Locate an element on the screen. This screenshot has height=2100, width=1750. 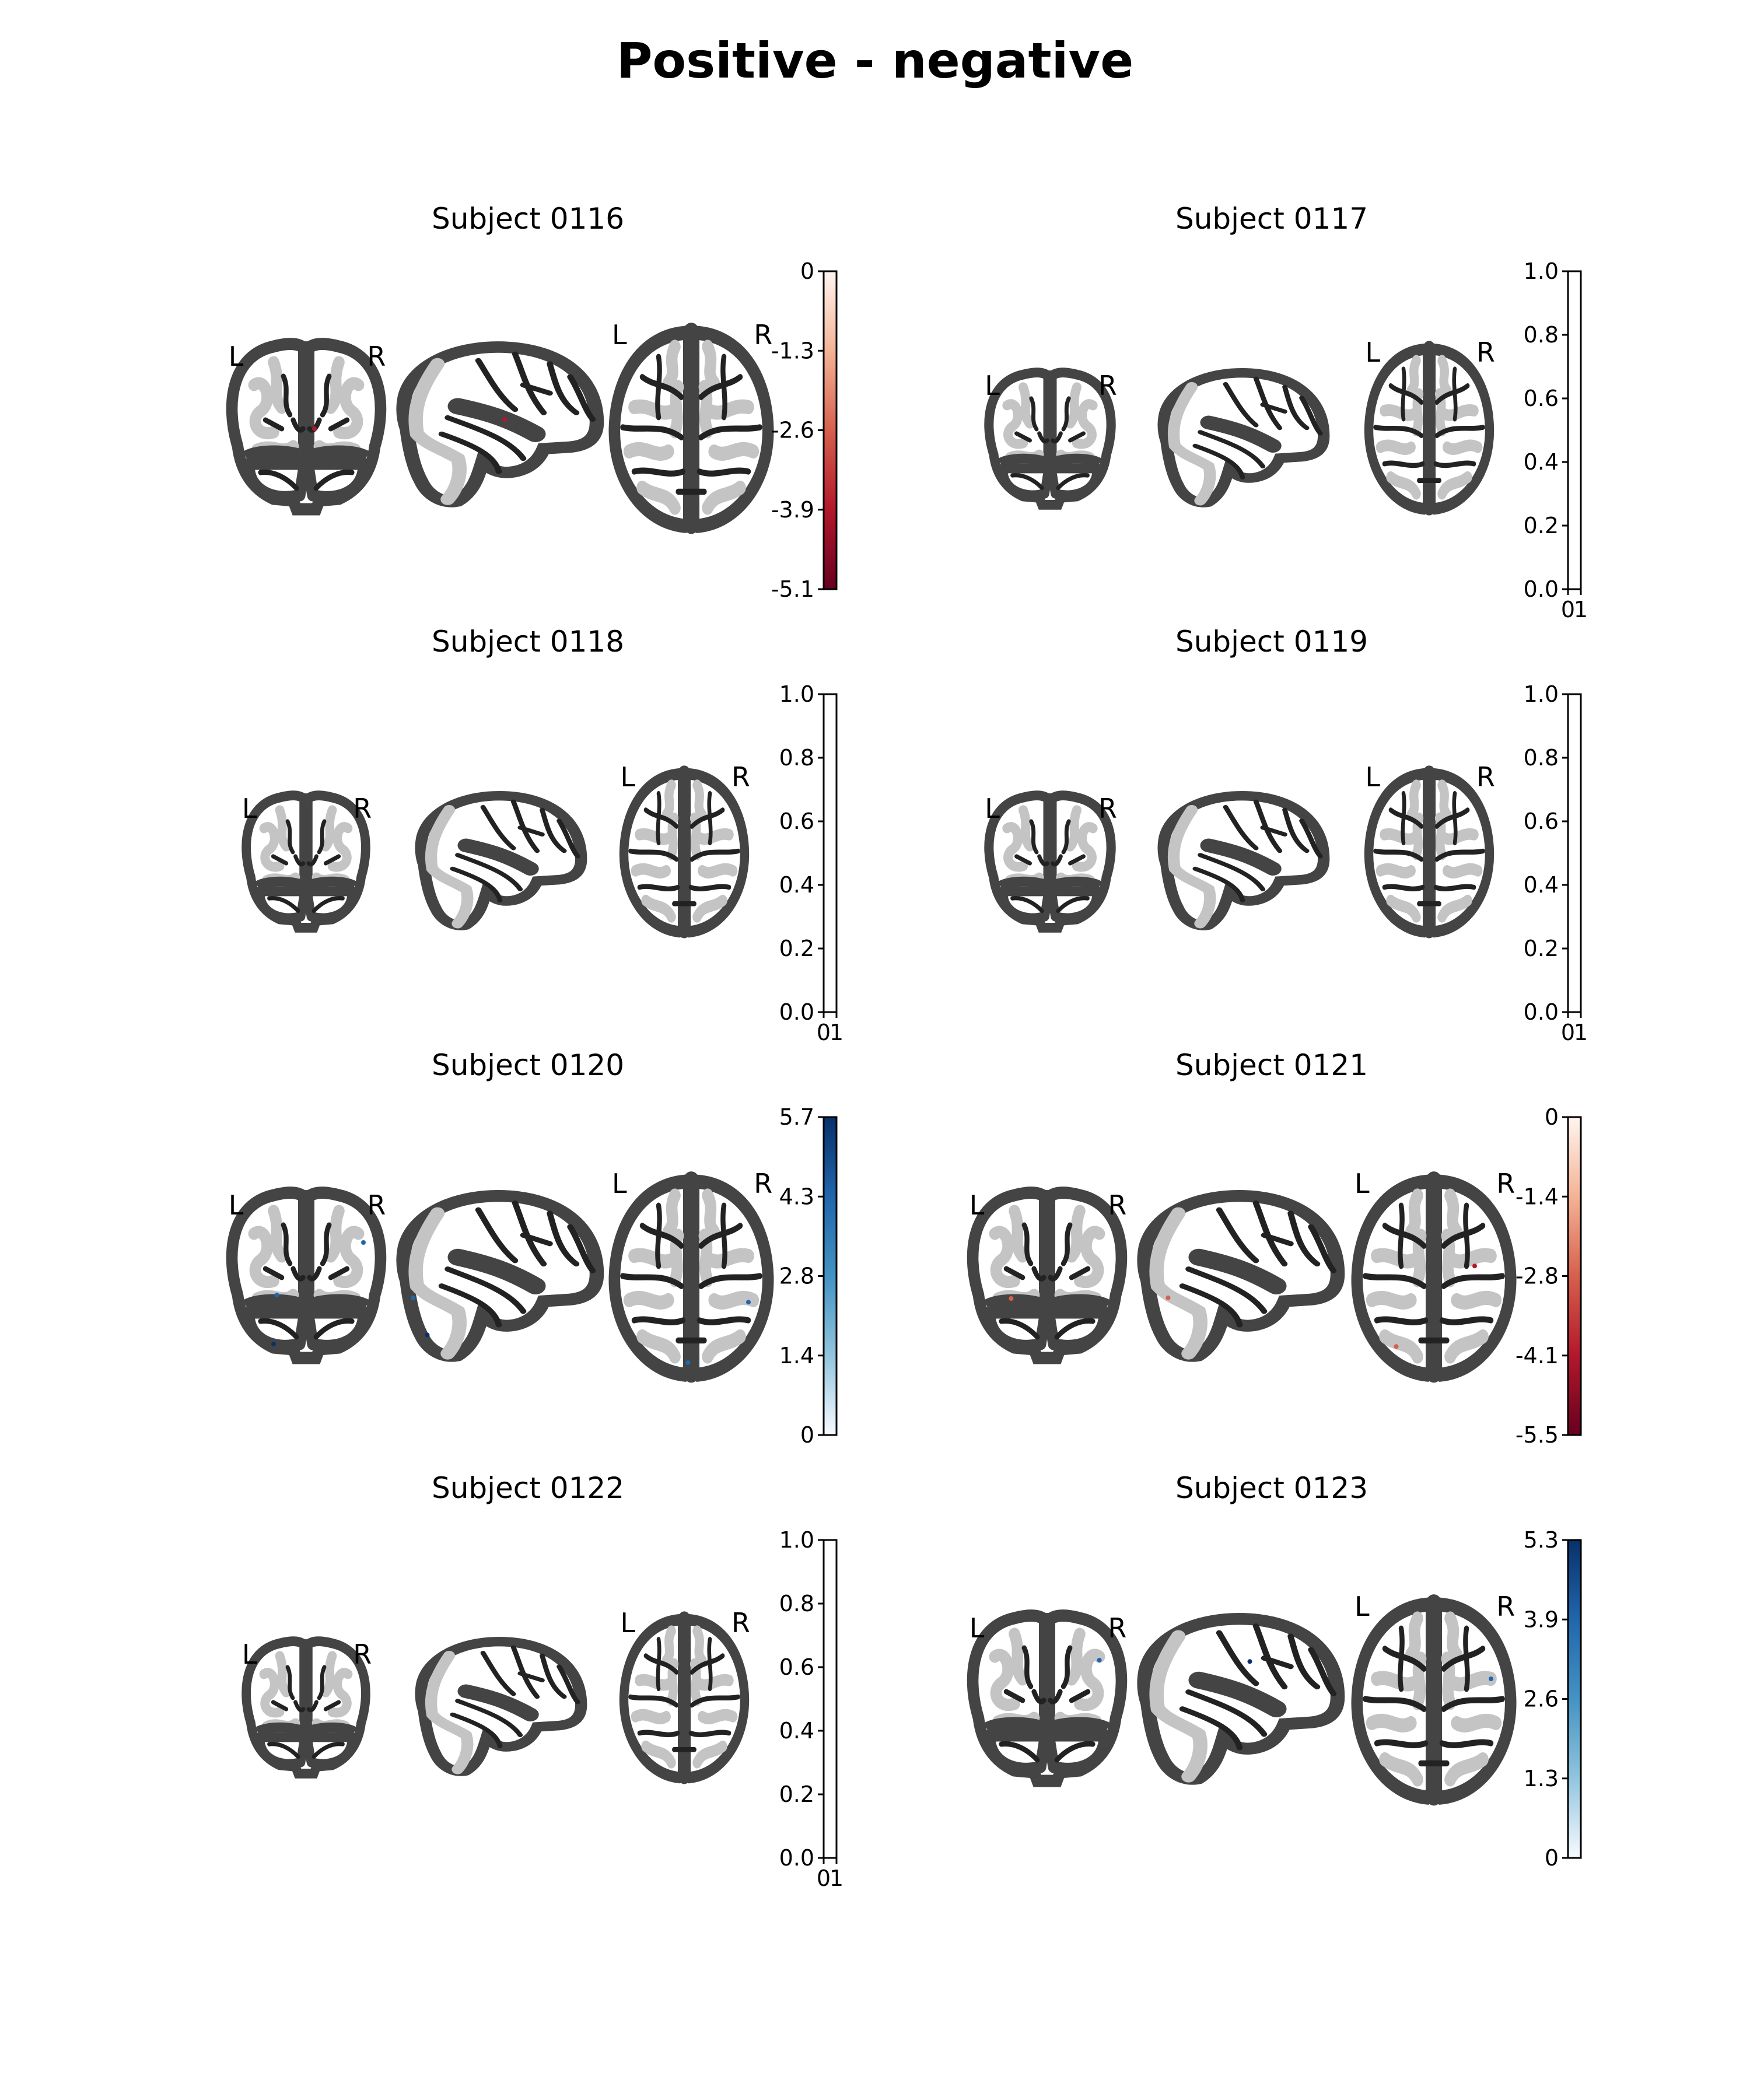
panel-title: Subject 0118 is located at coordinates (528, 642).